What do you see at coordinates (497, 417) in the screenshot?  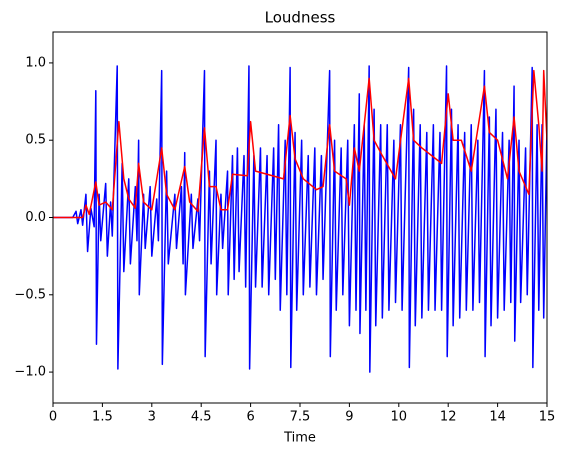 I see `x-tick-label: 14` at bounding box center [497, 417].